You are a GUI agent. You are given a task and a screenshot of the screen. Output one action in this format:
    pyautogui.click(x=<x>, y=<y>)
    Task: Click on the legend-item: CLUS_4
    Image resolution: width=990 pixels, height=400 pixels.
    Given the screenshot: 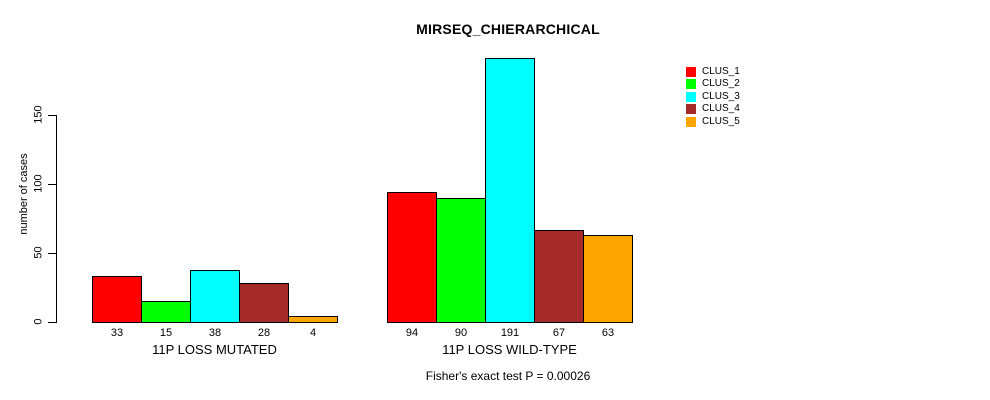 What is the action you would take?
    pyautogui.click(x=713, y=109)
    